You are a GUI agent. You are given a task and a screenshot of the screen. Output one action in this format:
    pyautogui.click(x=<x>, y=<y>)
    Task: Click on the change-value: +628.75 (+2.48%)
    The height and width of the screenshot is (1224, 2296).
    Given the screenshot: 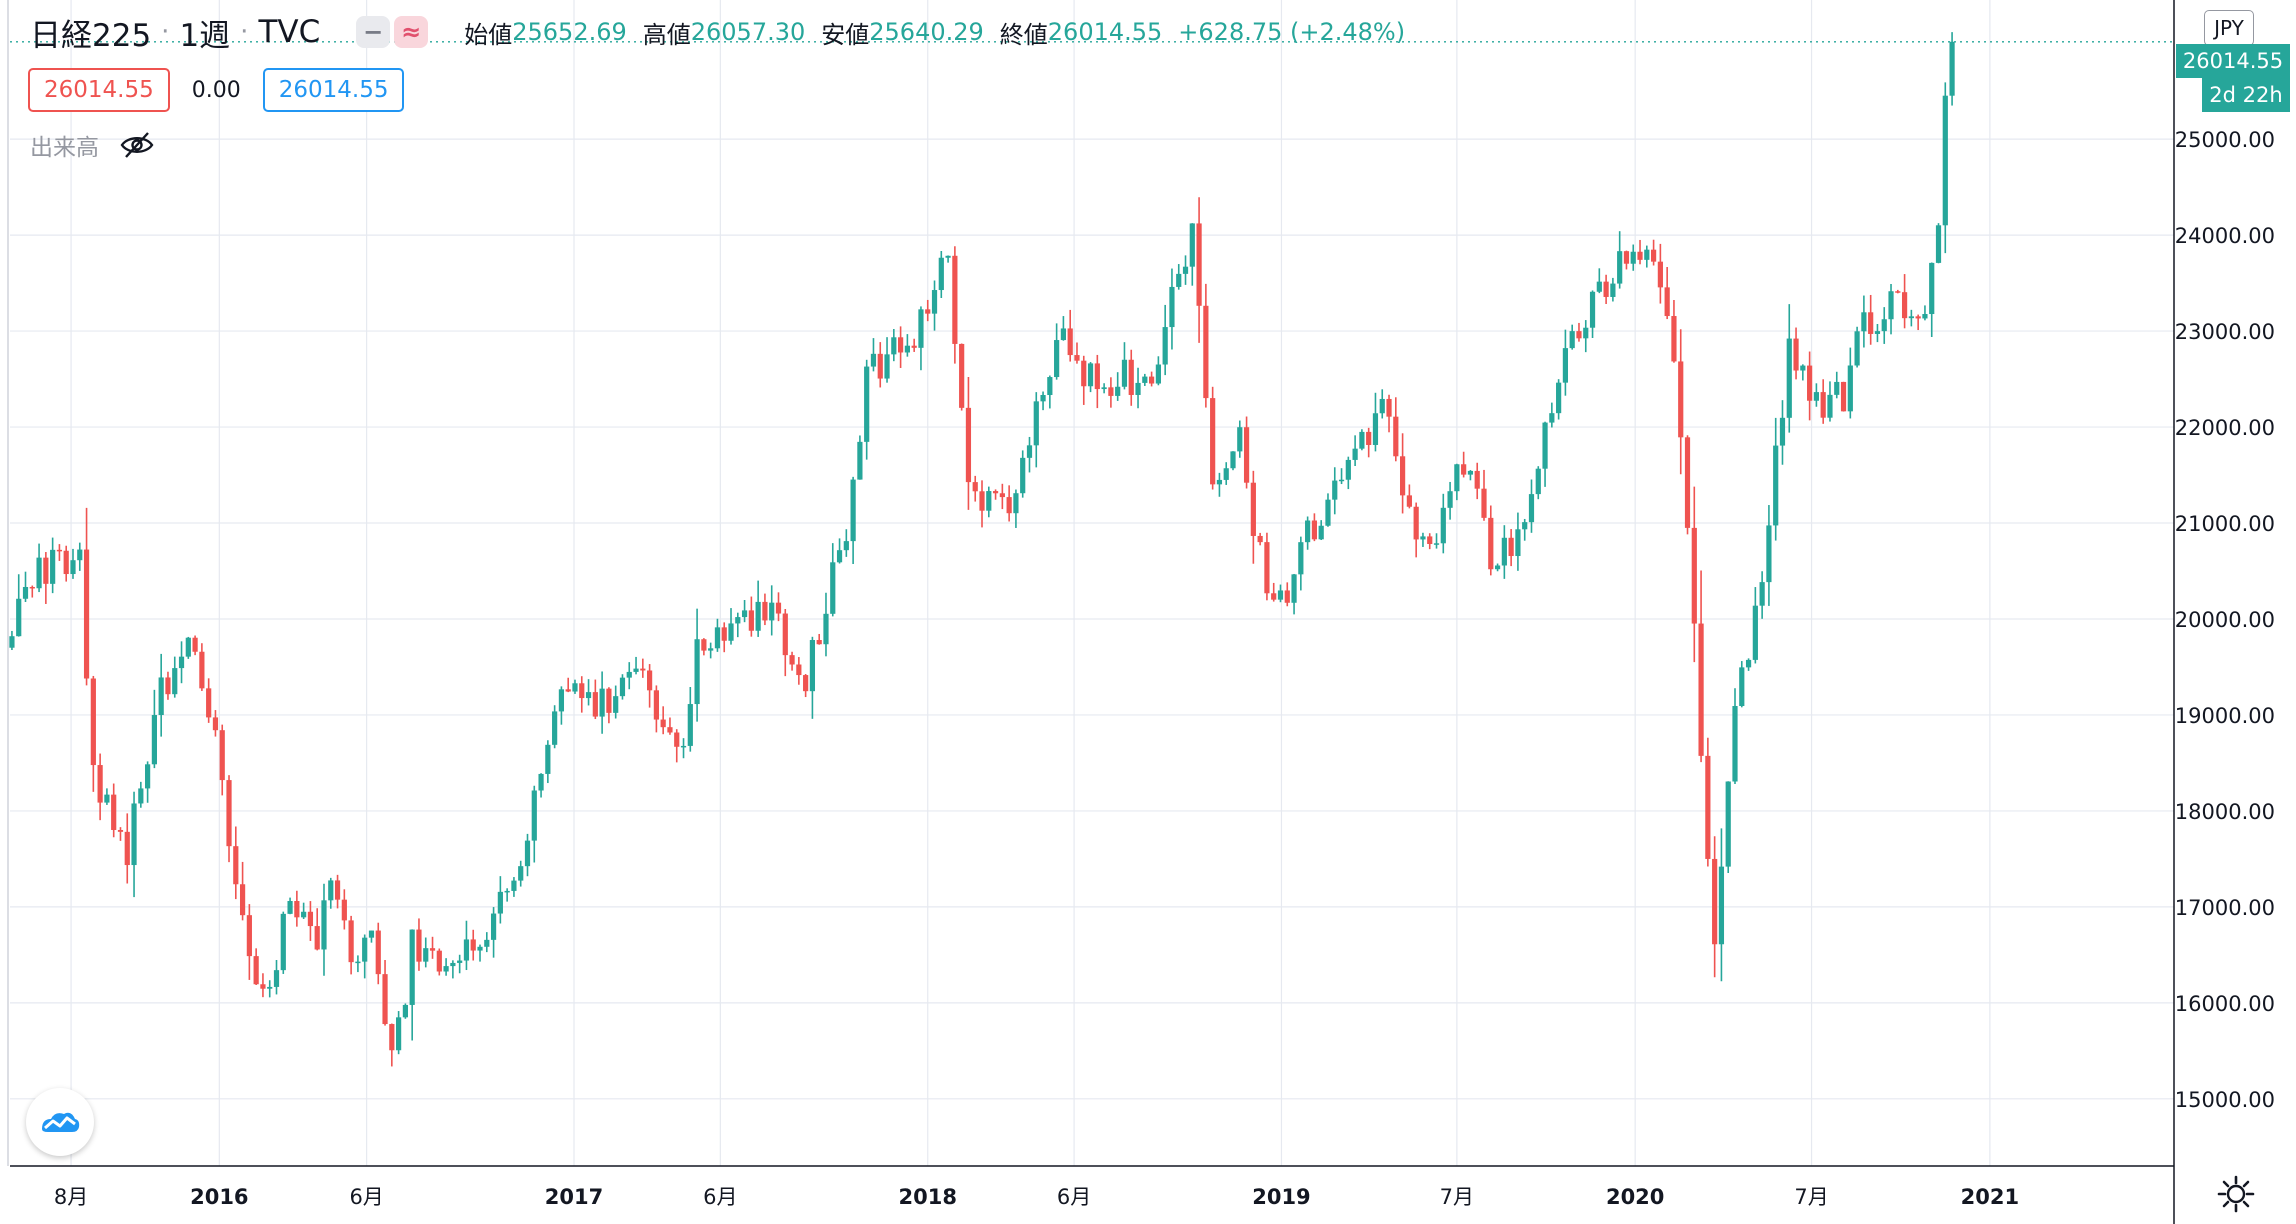 What is the action you would take?
    pyautogui.click(x=1292, y=32)
    